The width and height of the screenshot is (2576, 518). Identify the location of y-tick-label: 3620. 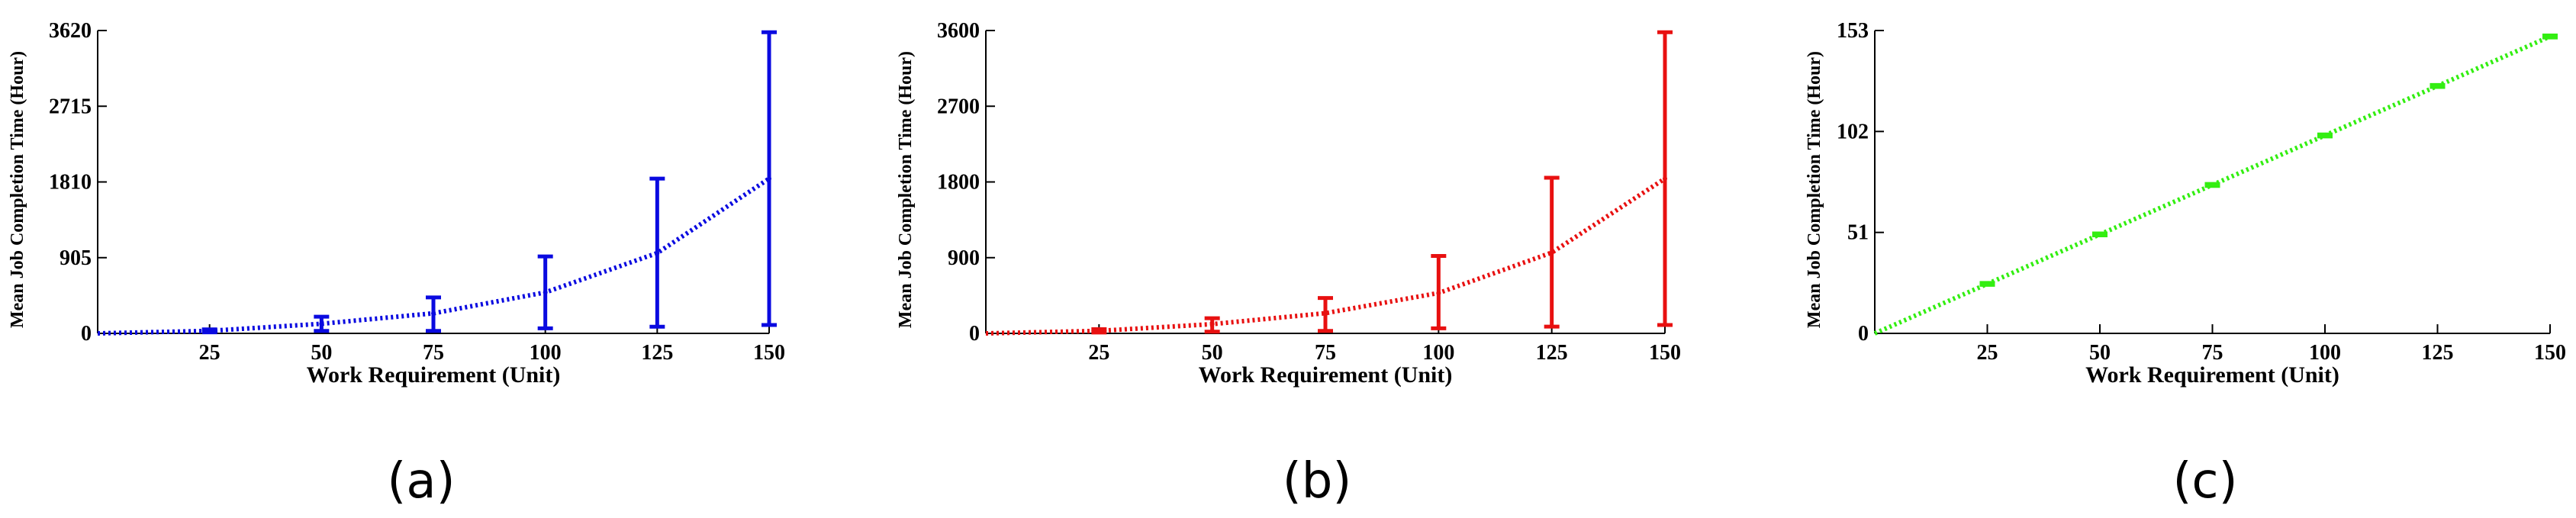
(70, 31).